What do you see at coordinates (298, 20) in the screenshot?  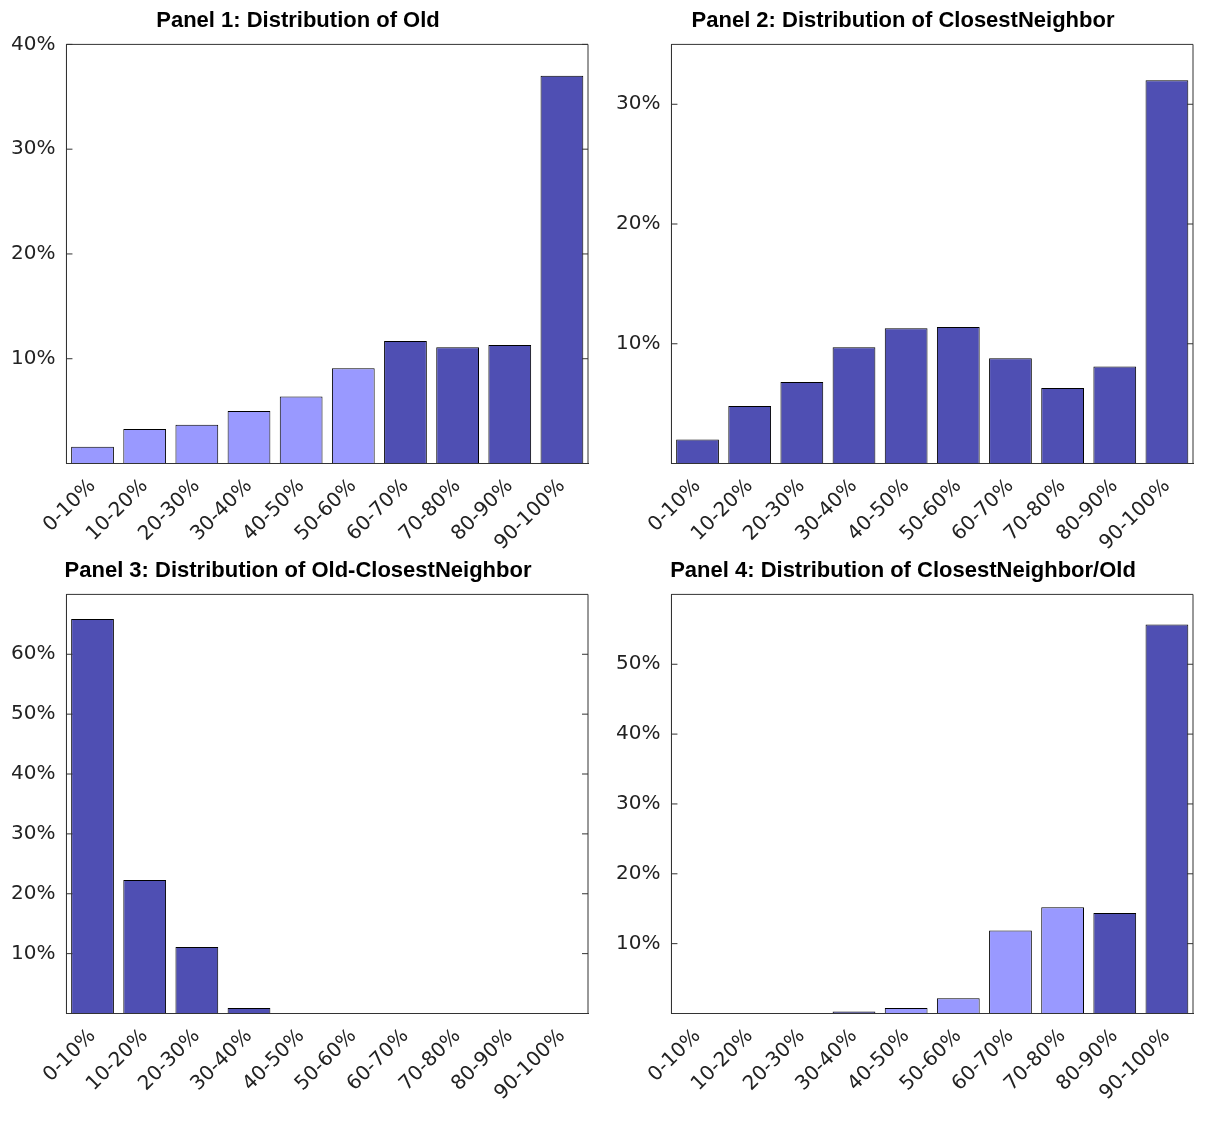 I see `chart-title: Panel 1: Distribution of Old` at bounding box center [298, 20].